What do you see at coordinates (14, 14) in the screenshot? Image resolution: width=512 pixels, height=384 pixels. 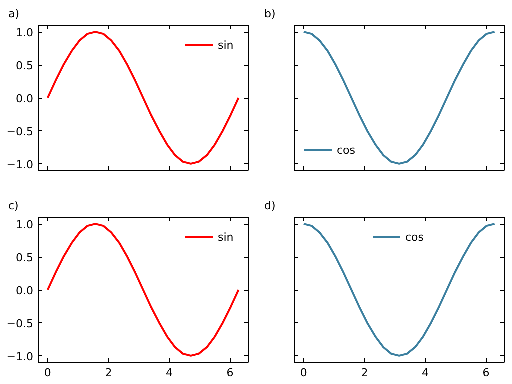 I see `chart-title: a)` at bounding box center [14, 14].